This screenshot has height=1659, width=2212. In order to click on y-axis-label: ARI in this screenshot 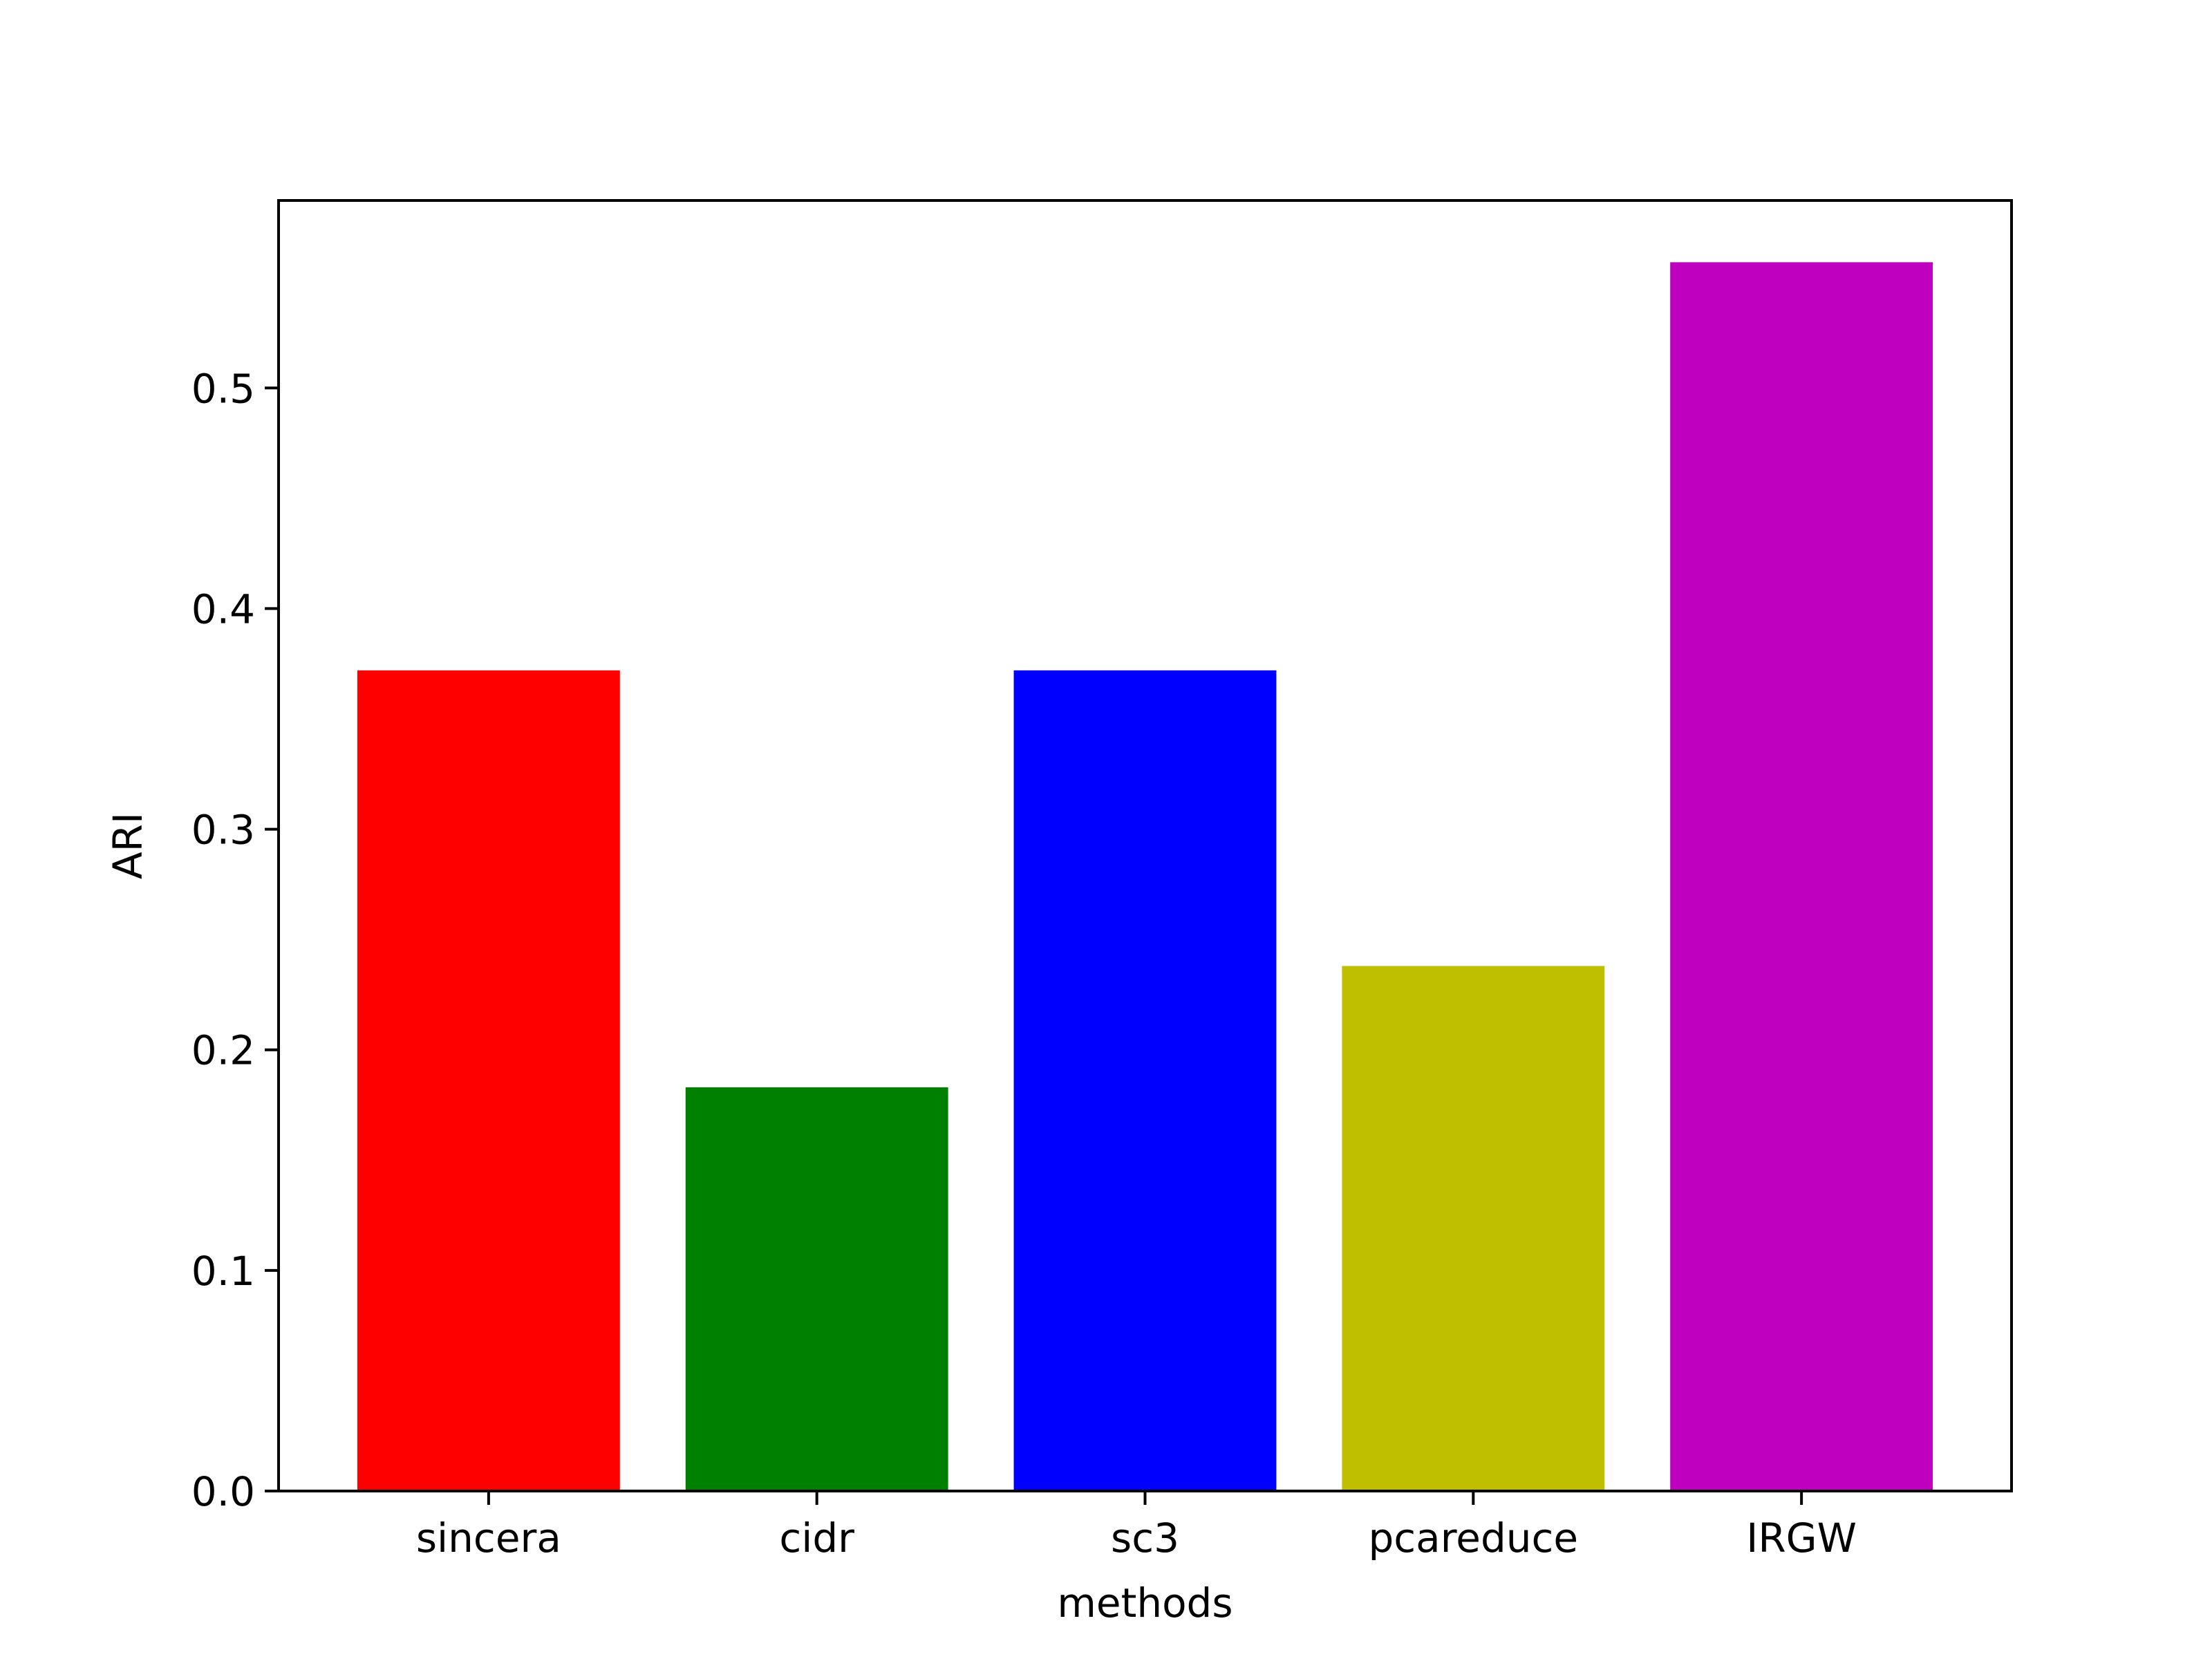, I will do `click(128, 845)`.